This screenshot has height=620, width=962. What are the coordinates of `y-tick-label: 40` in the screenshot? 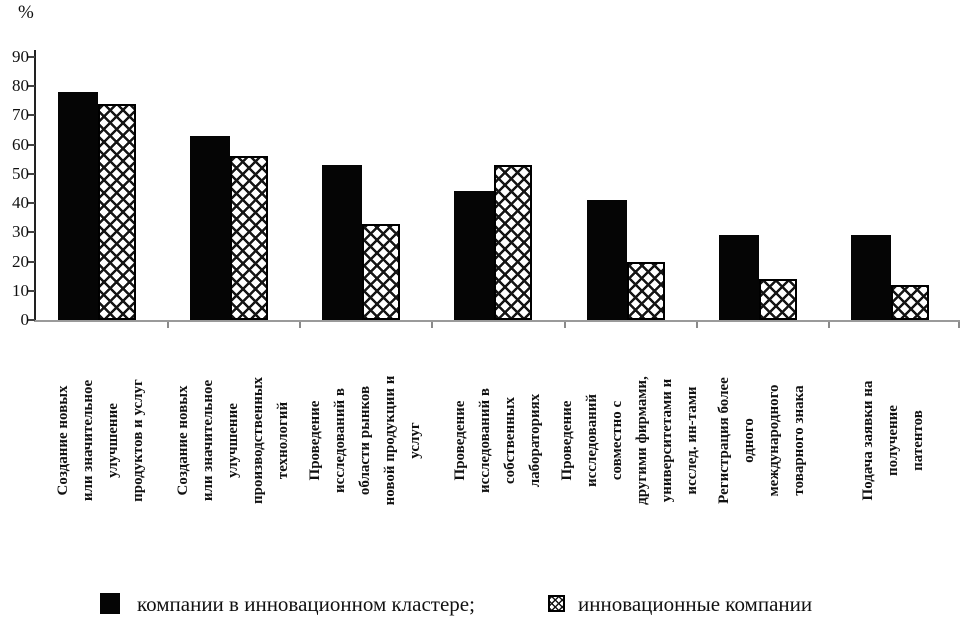 It's located at (20, 203).